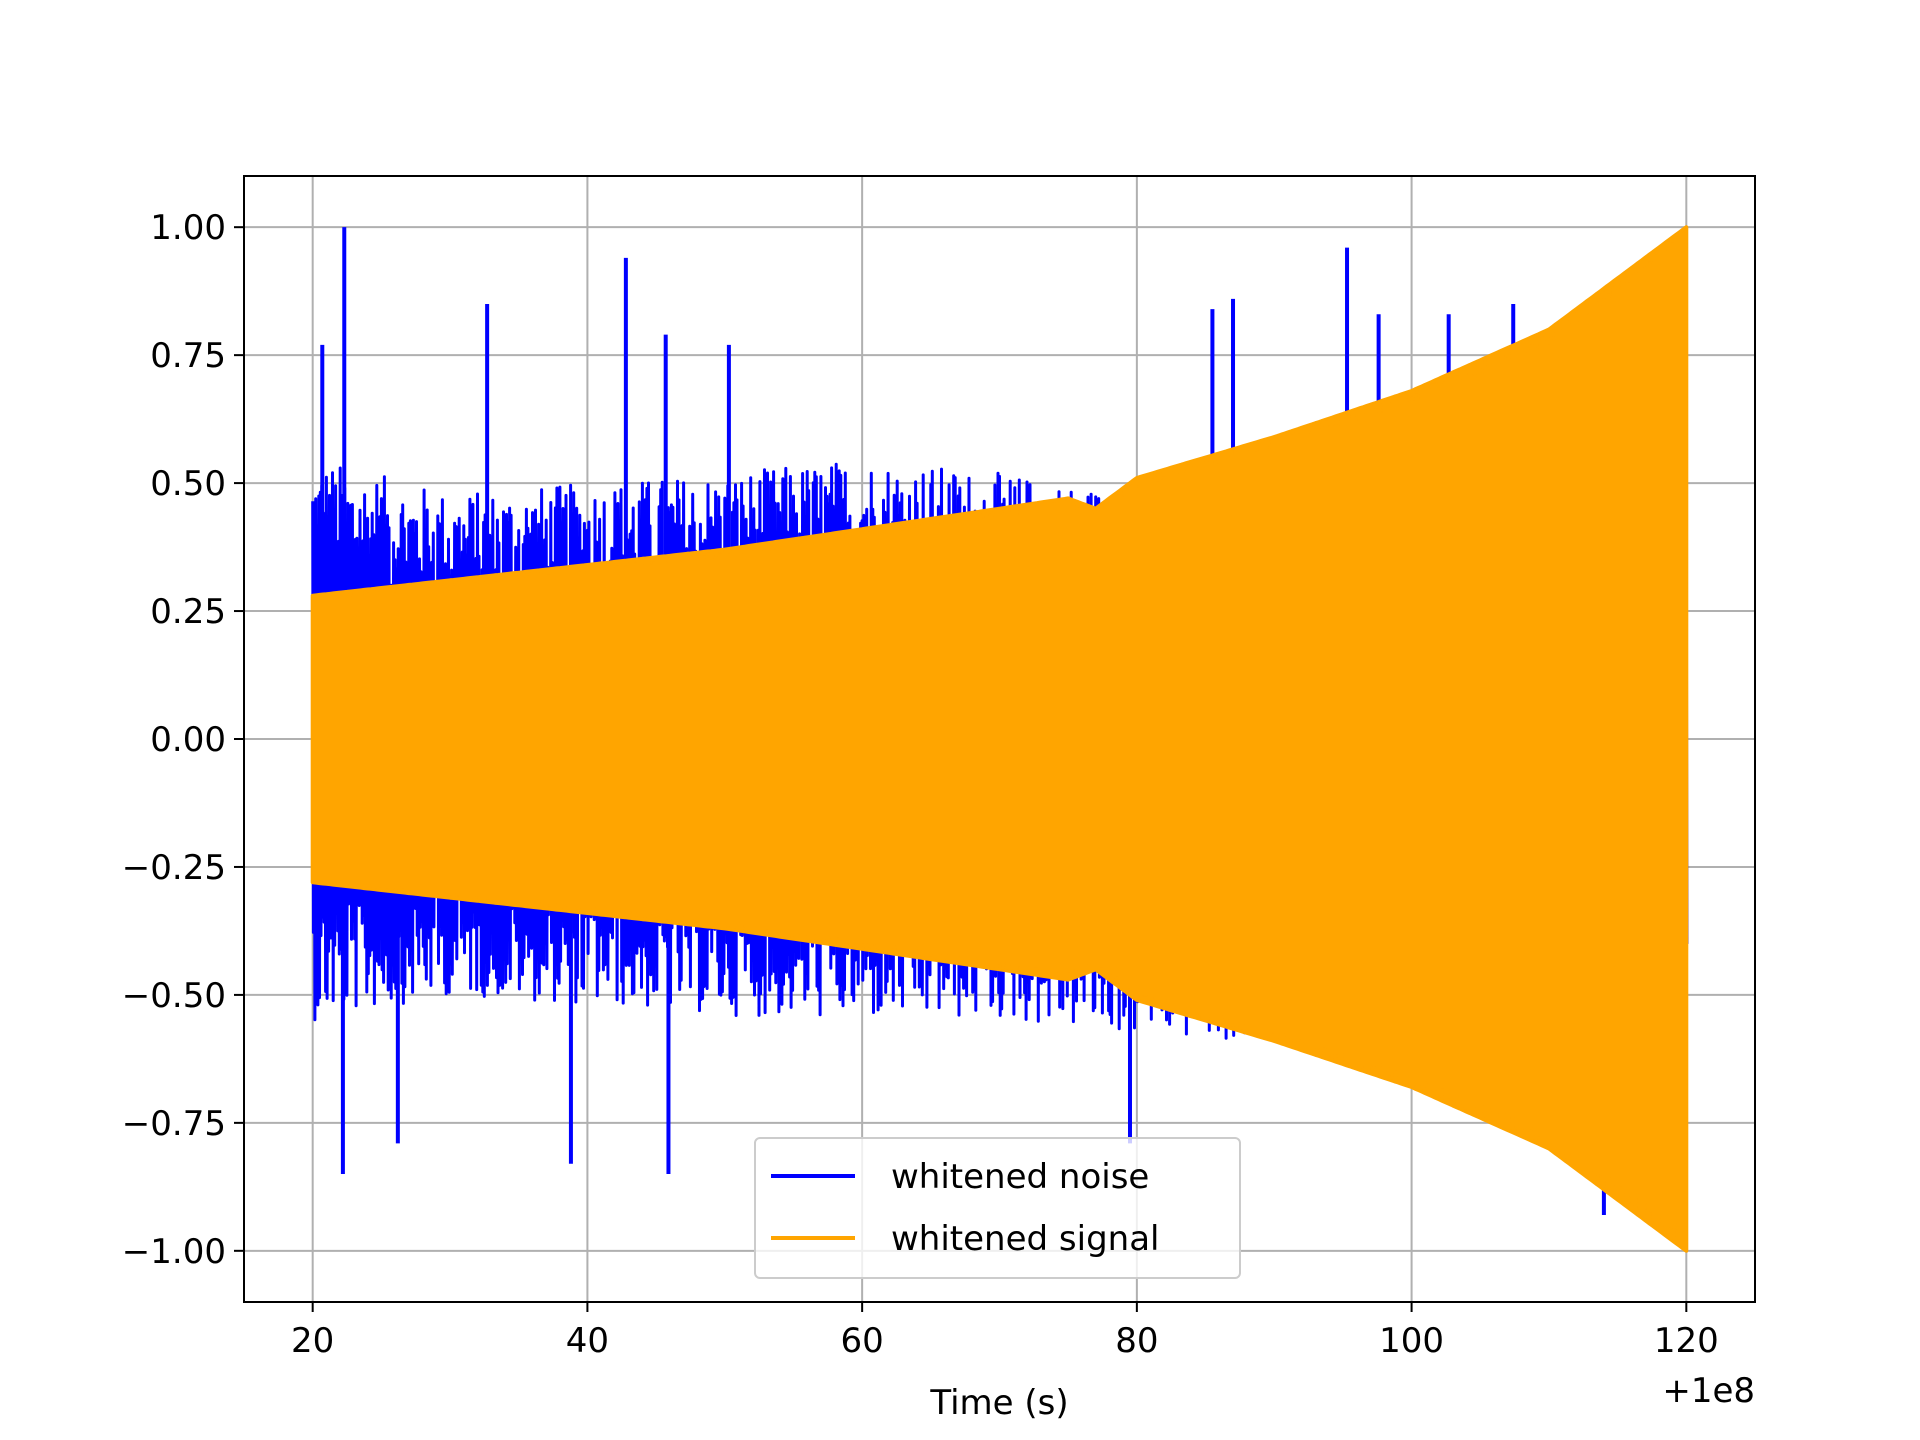 The image size is (1920, 1440). What do you see at coordinates (188, 356) in the screenshot?
I see `y-tick-label: 0.75` at bounding box center [188, 356].